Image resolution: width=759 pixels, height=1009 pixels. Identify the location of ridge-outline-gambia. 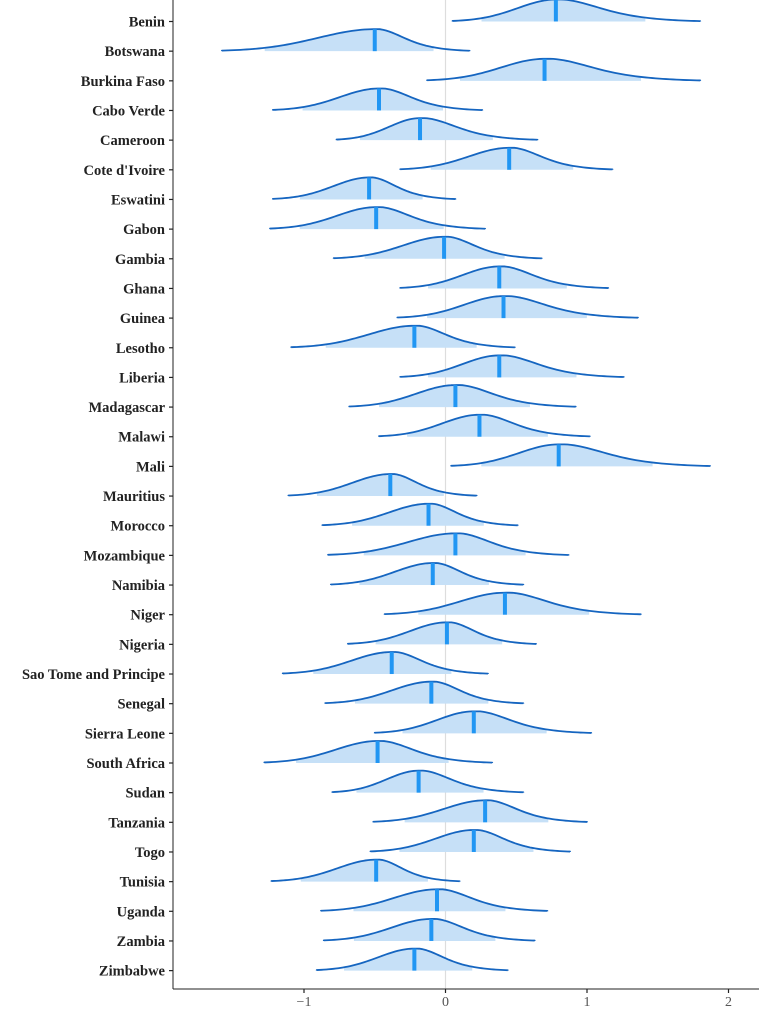
(437, 247).